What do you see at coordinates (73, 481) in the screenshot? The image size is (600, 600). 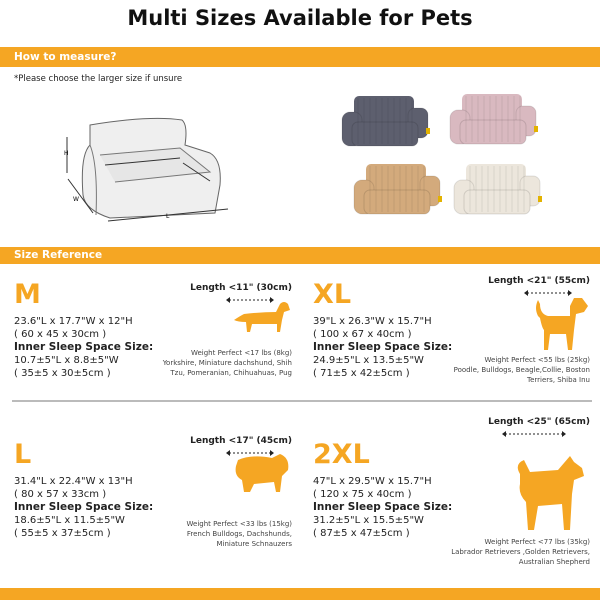 I see `dimensions-in: 31.4"L x 22.4"W x 13"H` at bounding box center [73, 481].